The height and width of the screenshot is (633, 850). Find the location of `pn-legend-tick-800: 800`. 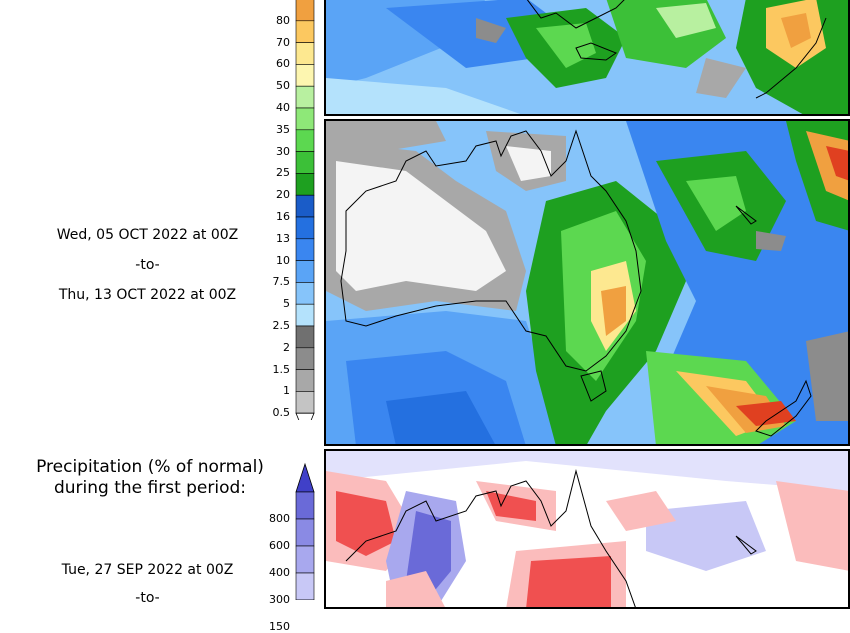

pn-legend-tick-800: 800 is located at coordinates (279, 518).